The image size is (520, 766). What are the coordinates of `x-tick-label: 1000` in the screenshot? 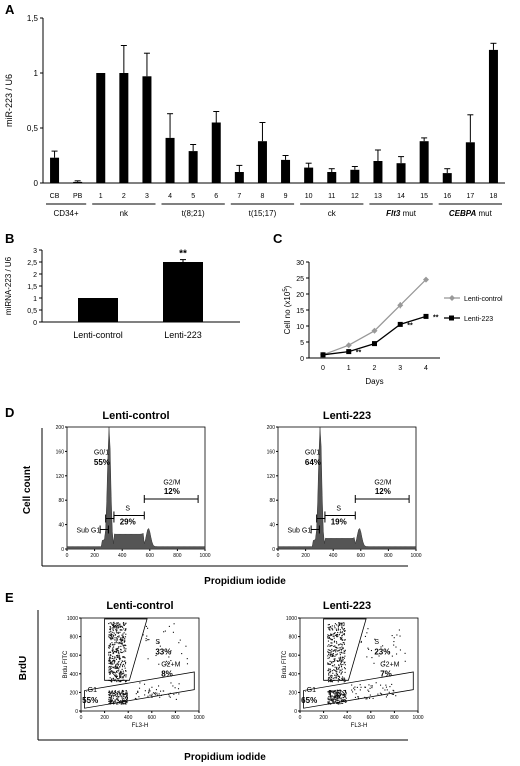 It's located at (415, 556).